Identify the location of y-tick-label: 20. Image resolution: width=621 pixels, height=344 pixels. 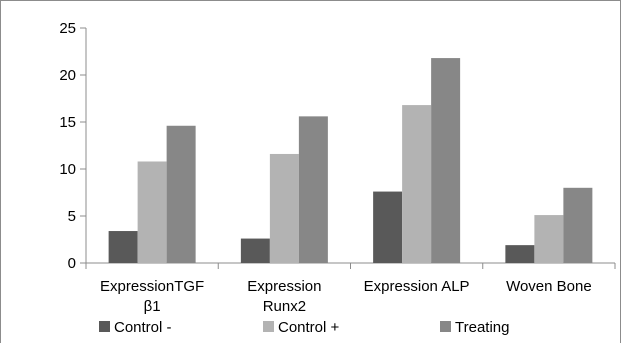
(67, 75).